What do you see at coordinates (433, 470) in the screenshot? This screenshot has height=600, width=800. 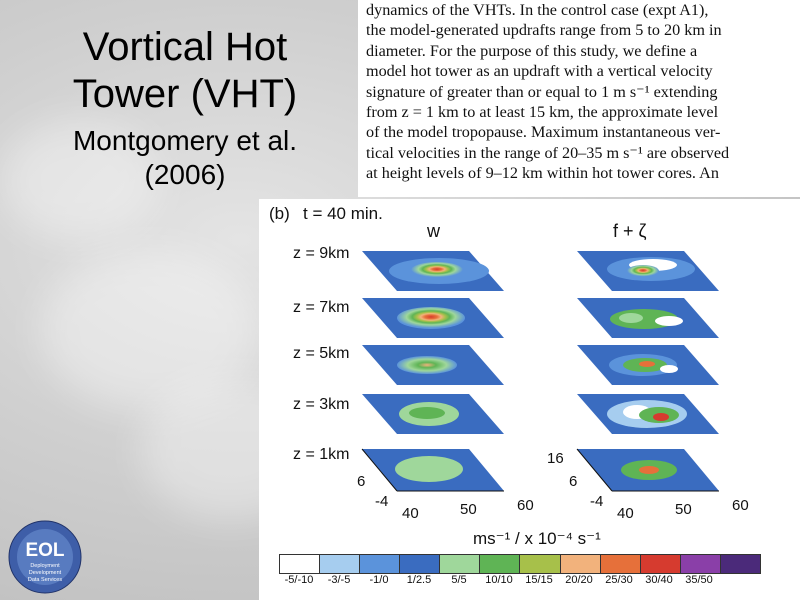 I see `w-layer-z1` at bounding box center [433, 470].